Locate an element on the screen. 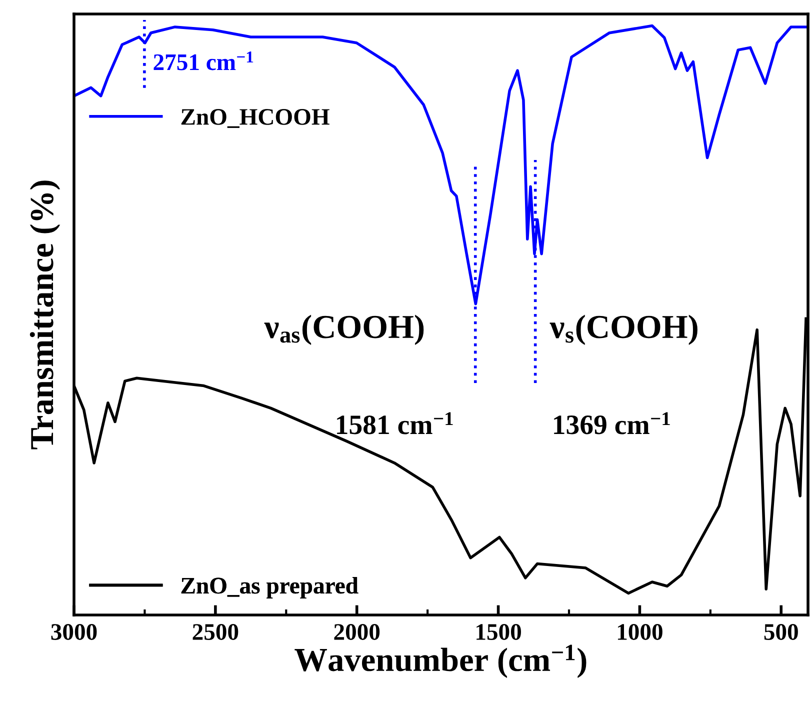  y-axis-title: Transmittance (%) is located at coordinates (45, 315).